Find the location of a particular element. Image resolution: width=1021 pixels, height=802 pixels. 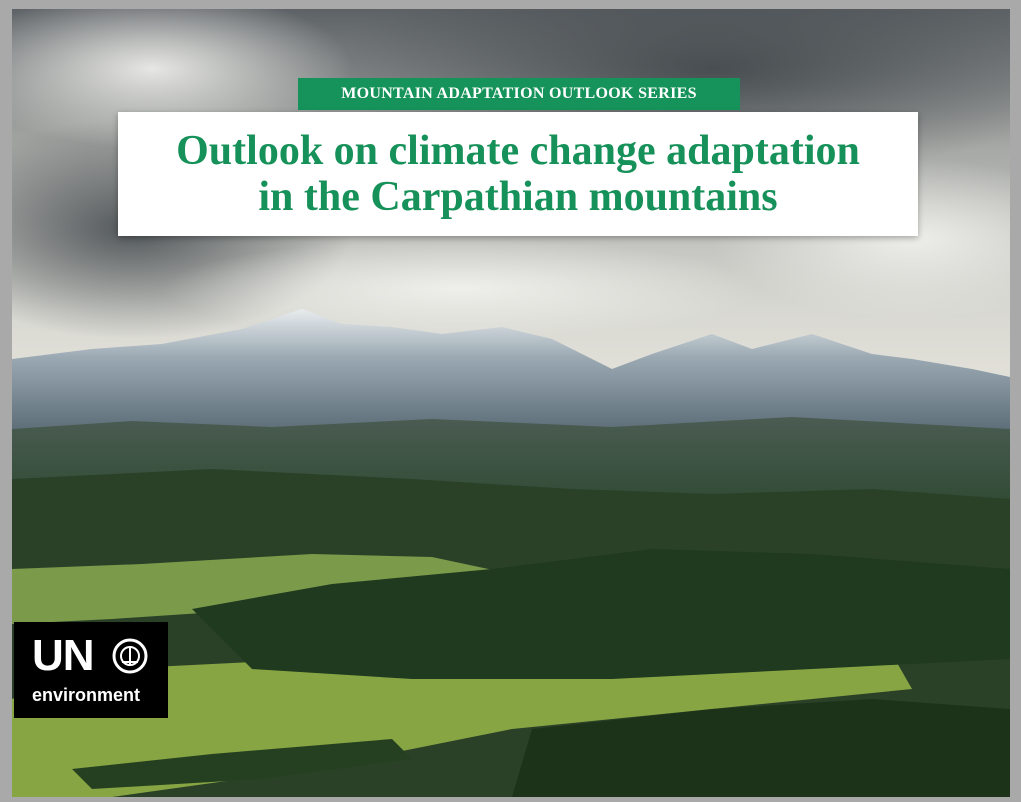

logo-bottom: environment is located at coordinates (86, 695).